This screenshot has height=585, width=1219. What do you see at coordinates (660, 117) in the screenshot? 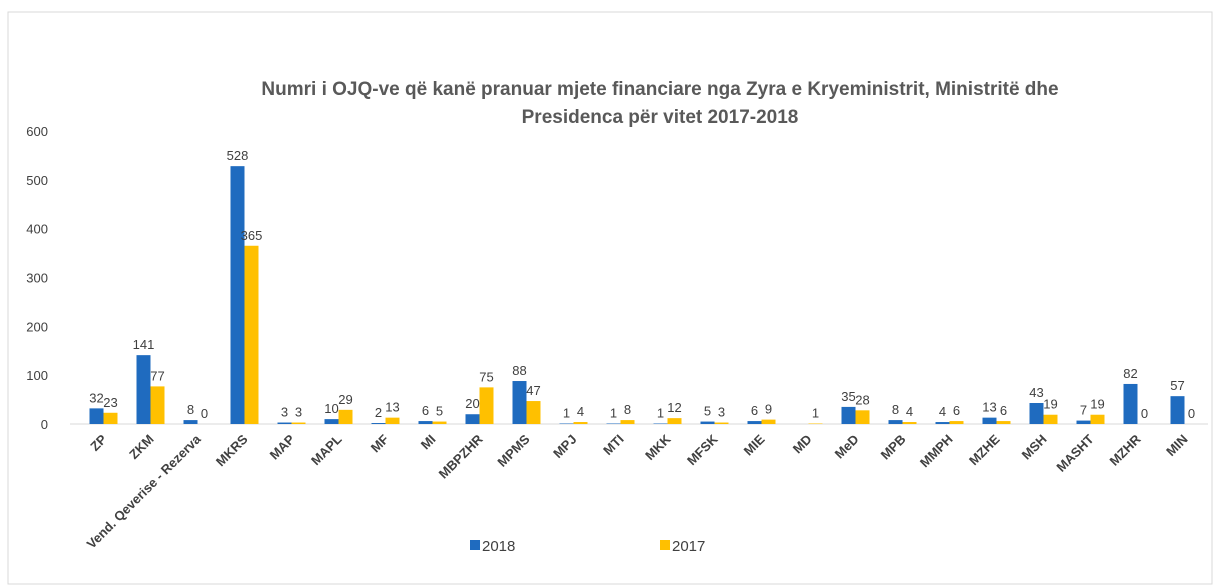
I see `chart-title: Presidenca për vitet 2017-2018` at bounding box center [660, 117].